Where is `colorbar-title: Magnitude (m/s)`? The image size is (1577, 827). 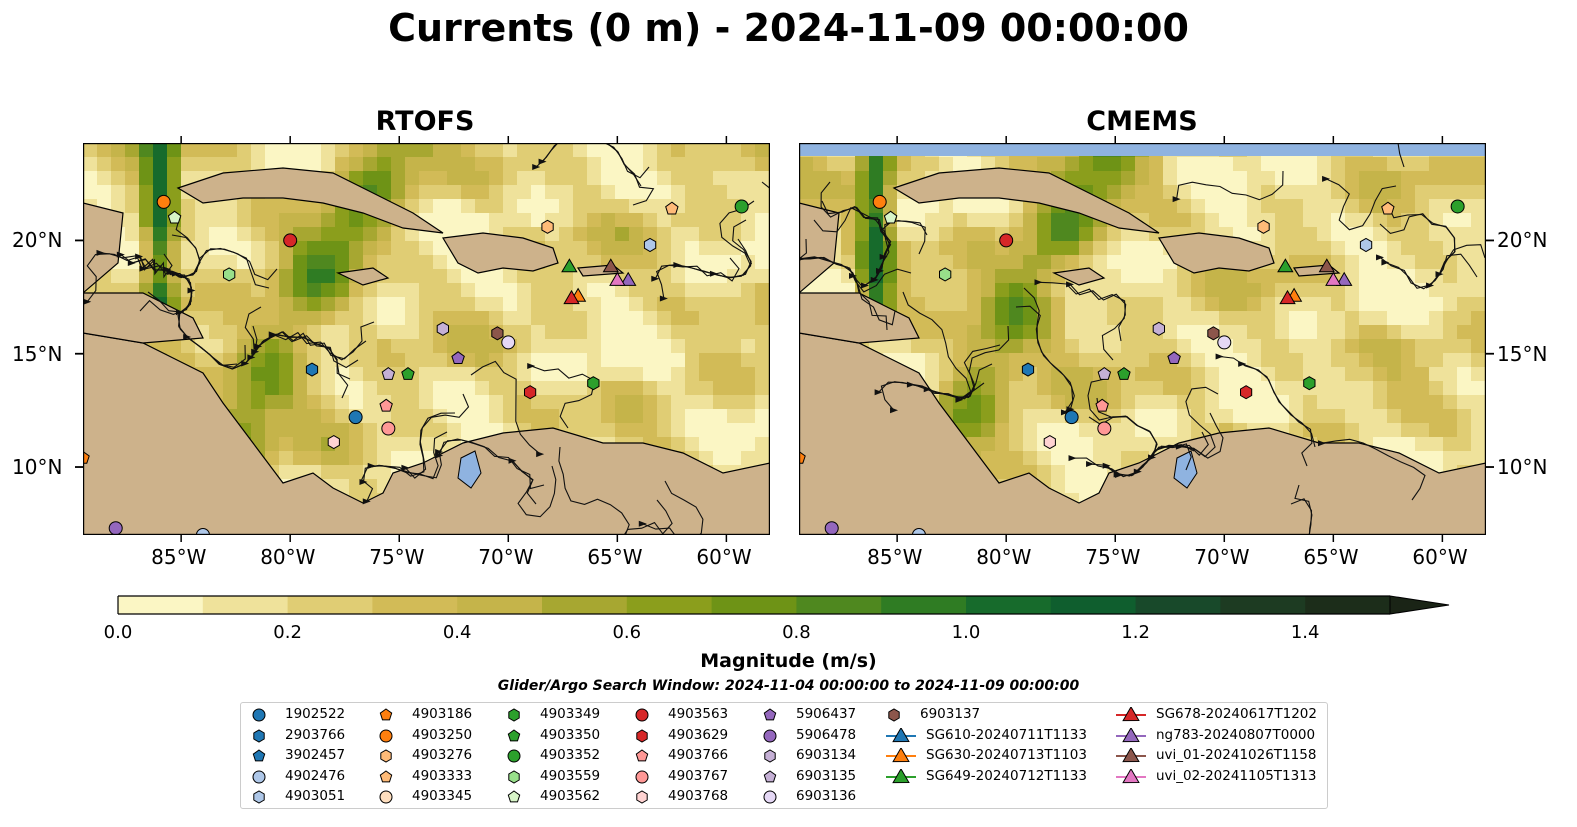
colorbar-title: Magnitude (m/s) is located at coordinates (788, 661).